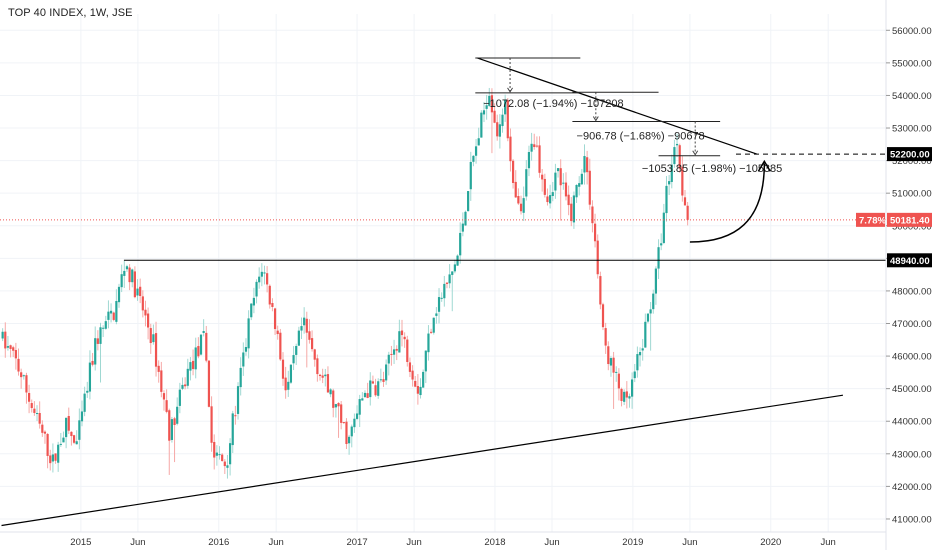  Describe the element at coordinates (595, 119) in the screenshot. I see `measure-arrow-head` at that location.